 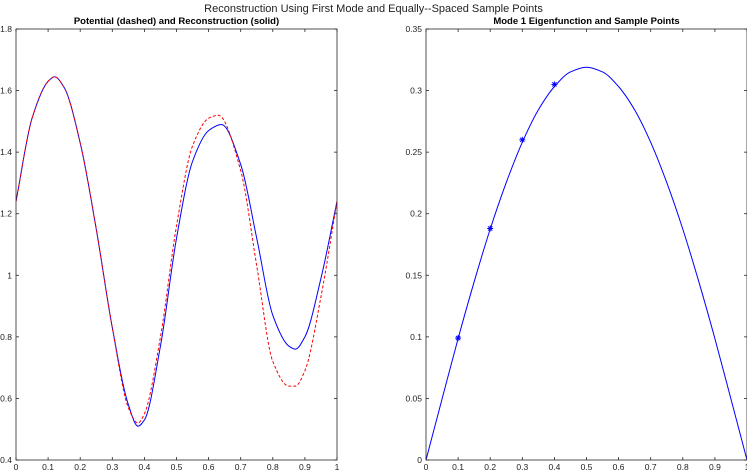 I want to click on y-tick-label: 0.6, so click(x=6, y=398).